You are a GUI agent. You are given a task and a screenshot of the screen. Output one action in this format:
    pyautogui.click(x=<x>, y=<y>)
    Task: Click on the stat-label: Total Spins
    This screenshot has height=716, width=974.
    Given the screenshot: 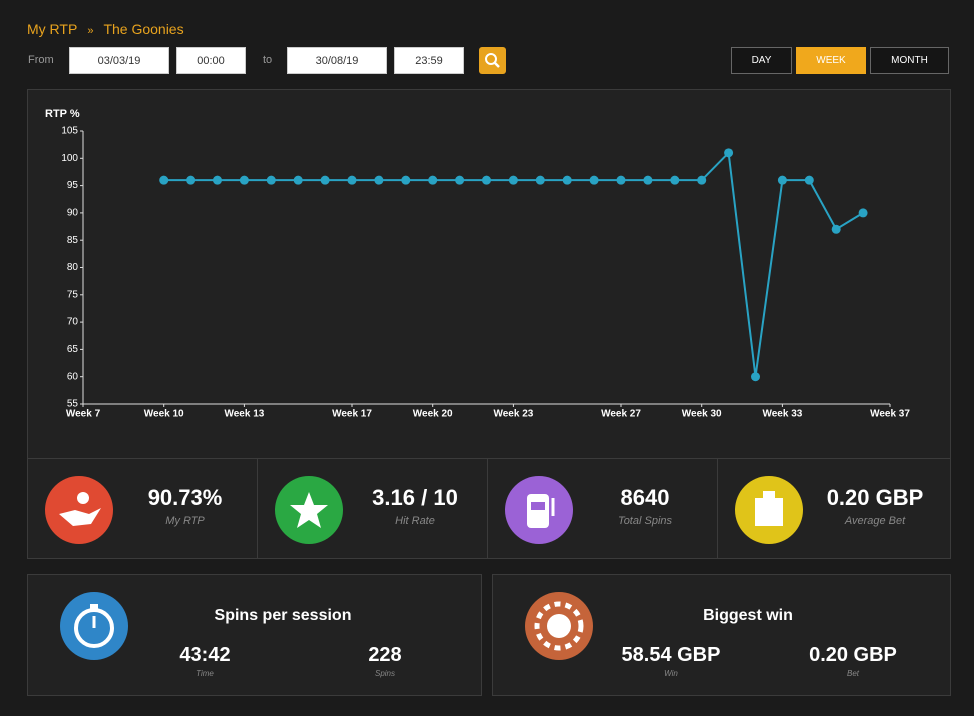 What is the action you would take?
    pyautogui.click(x=645, y=521)
    